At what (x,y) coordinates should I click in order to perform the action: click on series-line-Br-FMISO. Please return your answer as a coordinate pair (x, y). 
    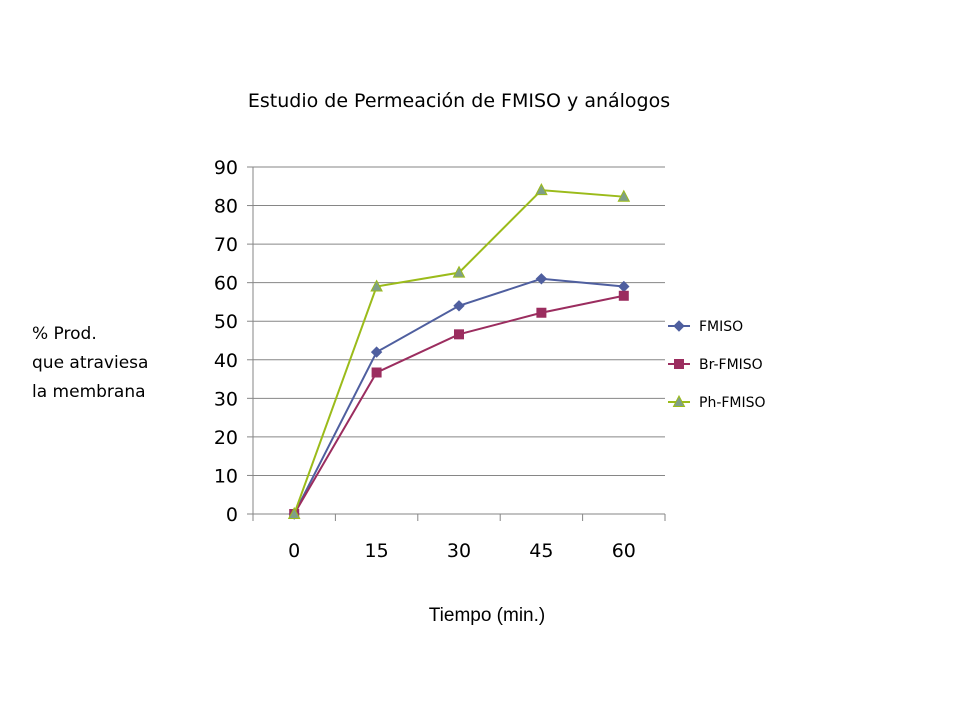
    Looking at the image, I should click on (459, 404).